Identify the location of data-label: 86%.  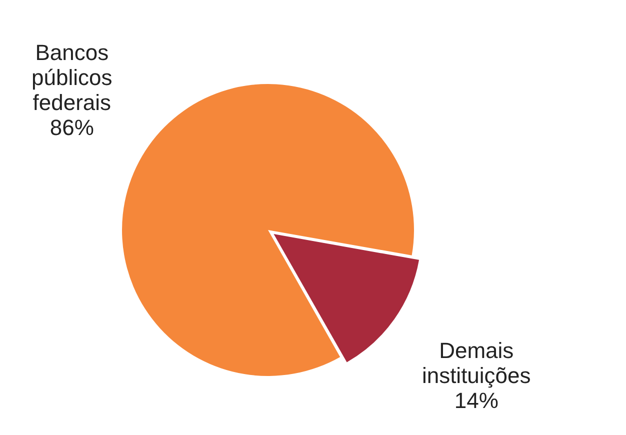
(72, 127).